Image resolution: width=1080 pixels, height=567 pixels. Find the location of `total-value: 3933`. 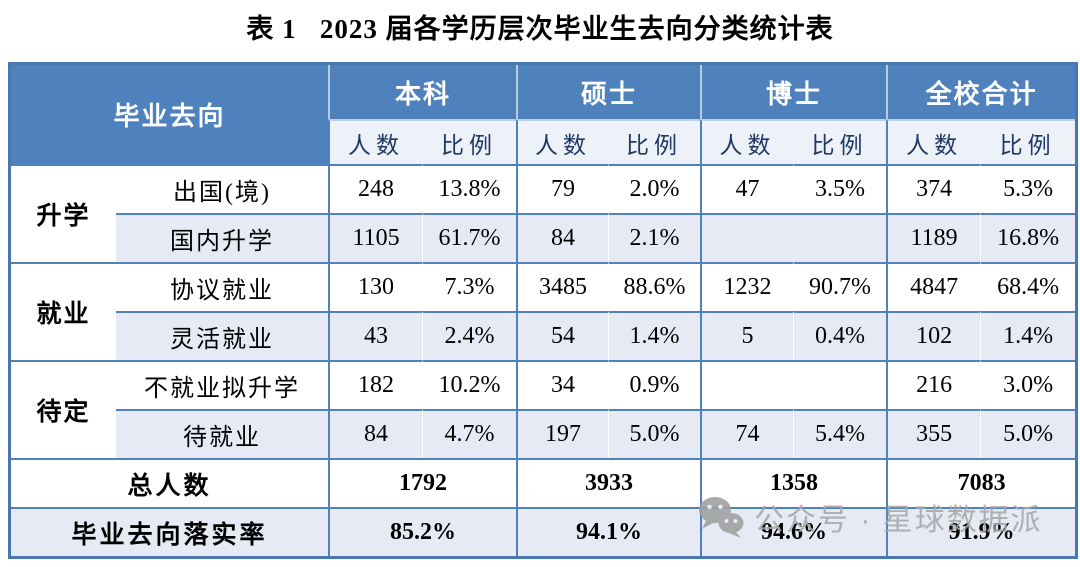

total-value: 3933 is located at coordinates (608, 482).